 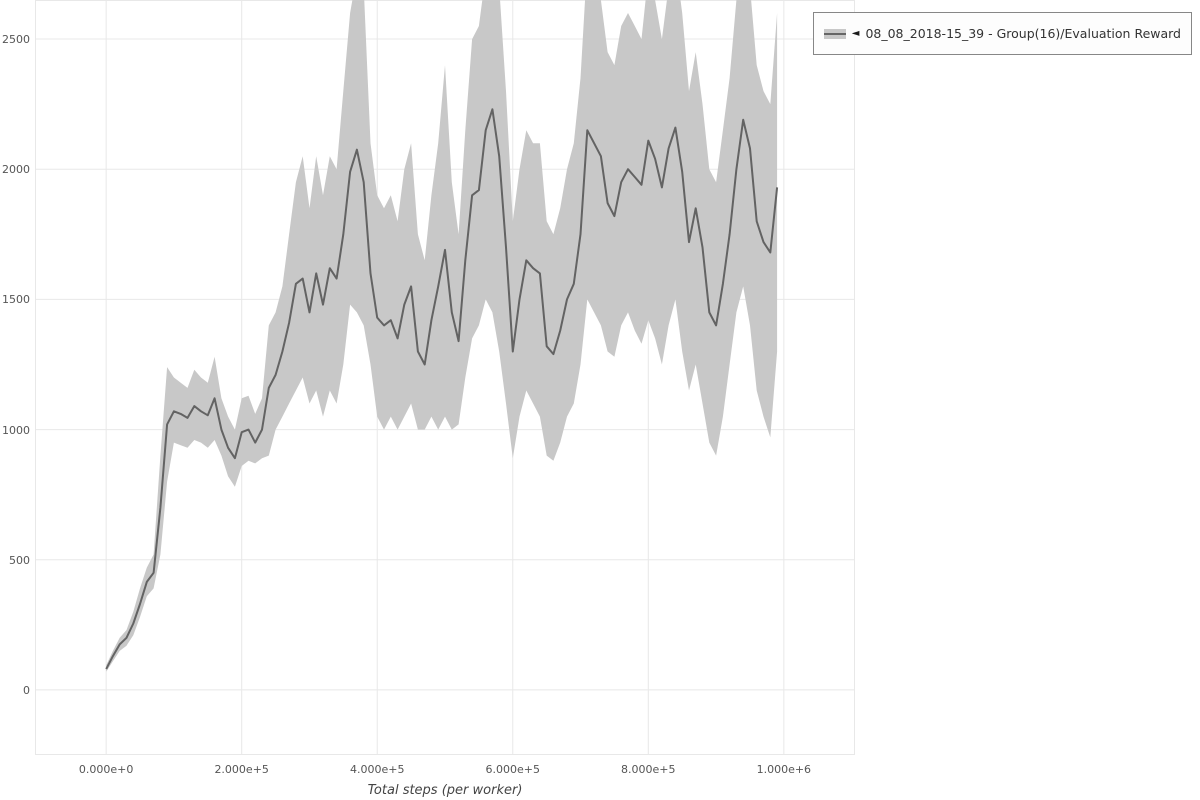 I want to click on y-tick-label: 1000, so click(x=16, y=430).